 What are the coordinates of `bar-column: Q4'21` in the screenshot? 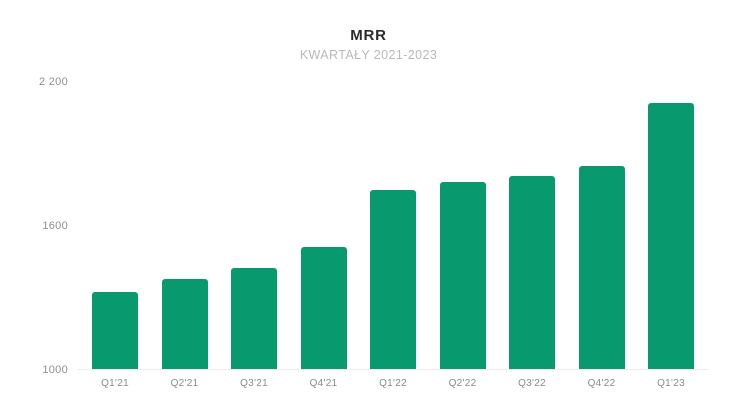 It's located at (323, 317).